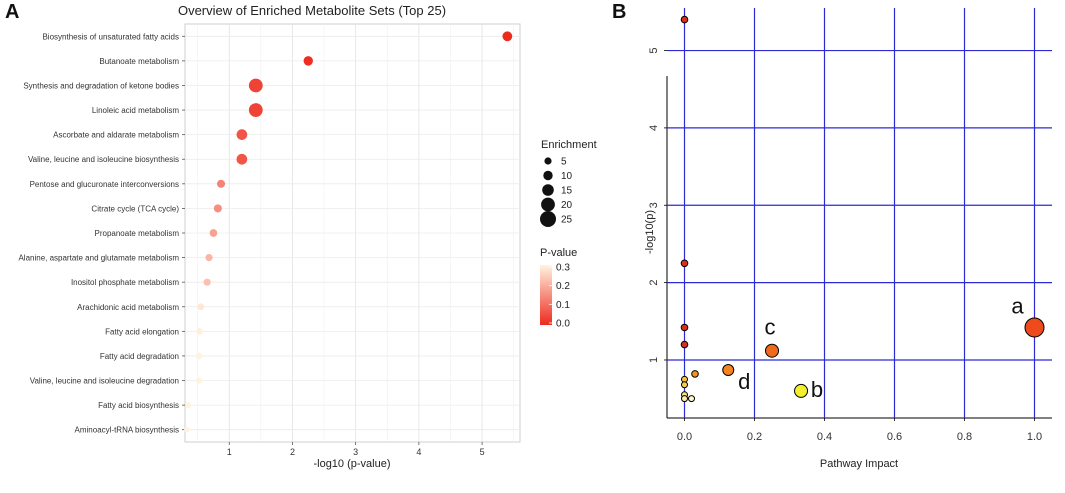  Describe the element at coordinates (12, 12) in the screenshot. I see `panel-a-letter: A` at that location.